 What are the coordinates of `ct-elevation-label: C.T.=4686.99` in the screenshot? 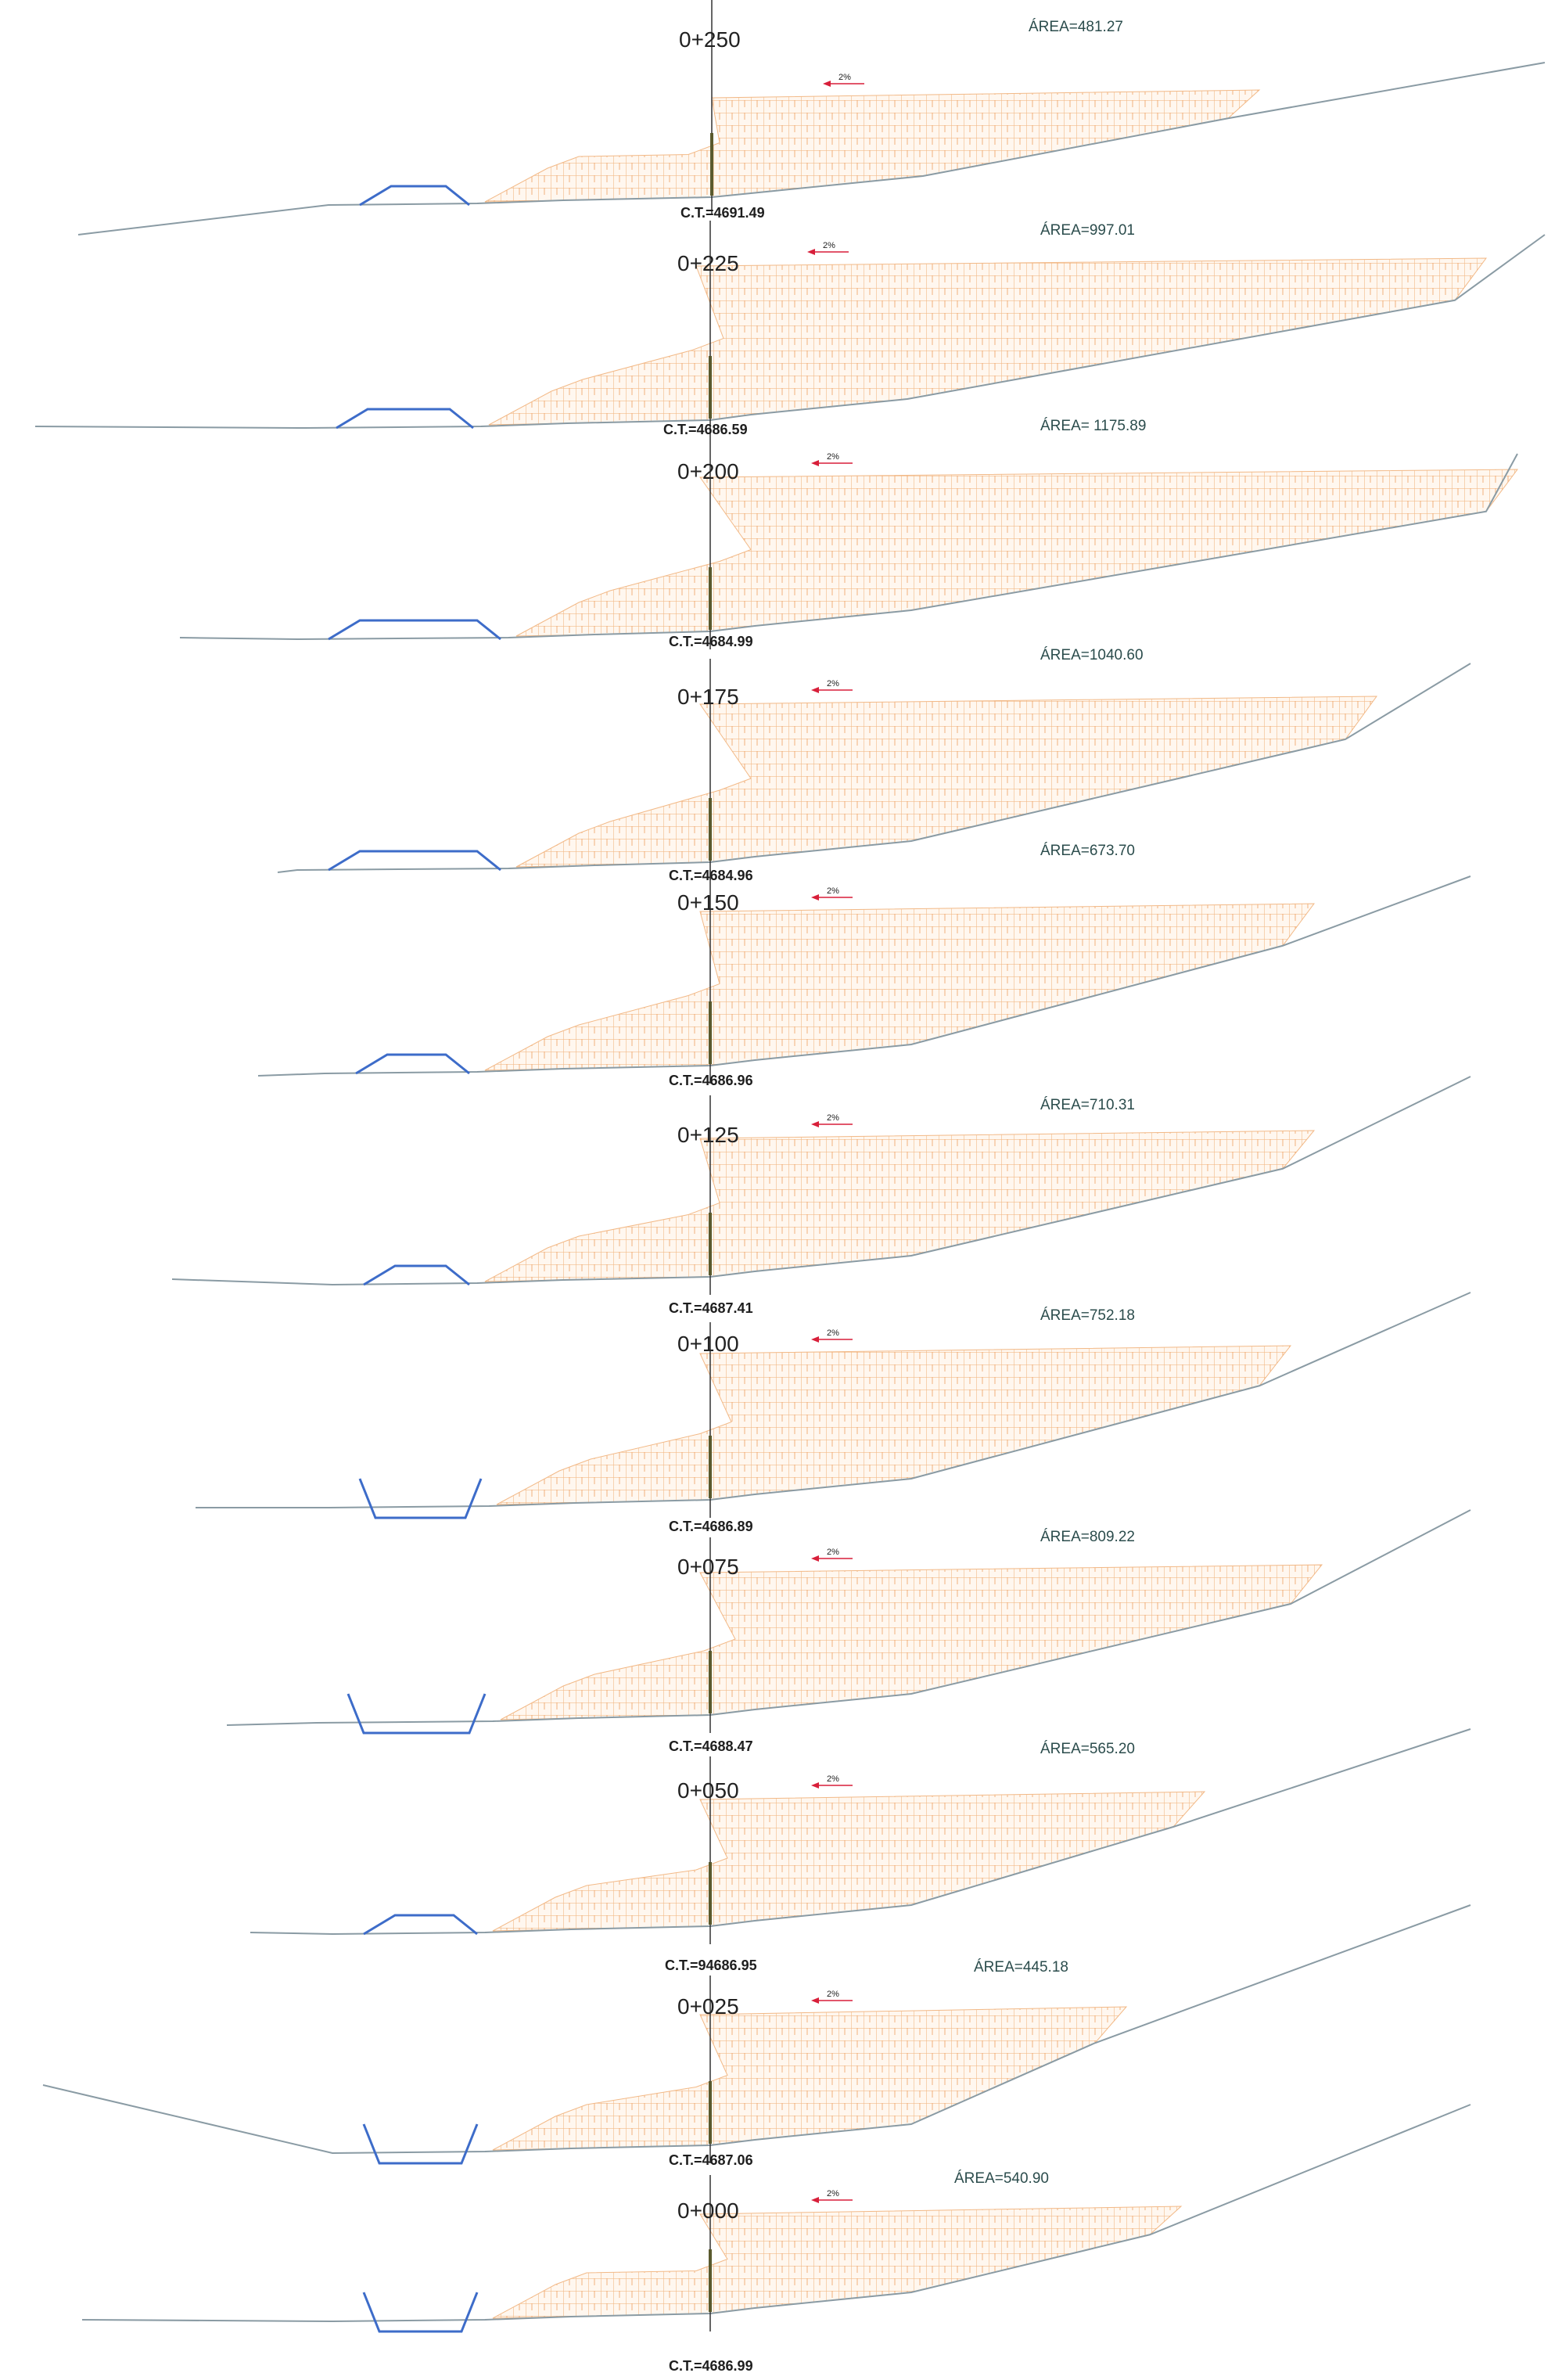 It's located at (711, 2366).